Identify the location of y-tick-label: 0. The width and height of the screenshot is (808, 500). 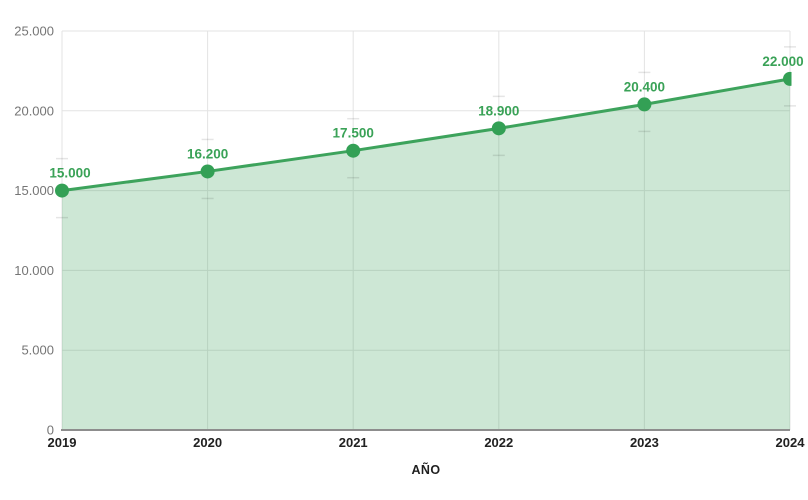
(50, 430).